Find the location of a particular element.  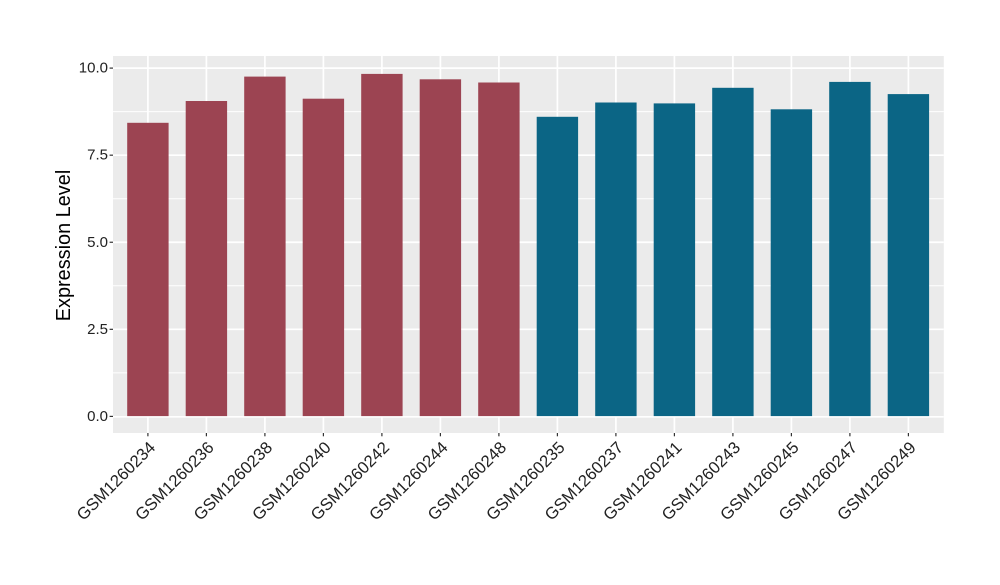

svg-text: 7.5 is located at coordinates (97, 155).